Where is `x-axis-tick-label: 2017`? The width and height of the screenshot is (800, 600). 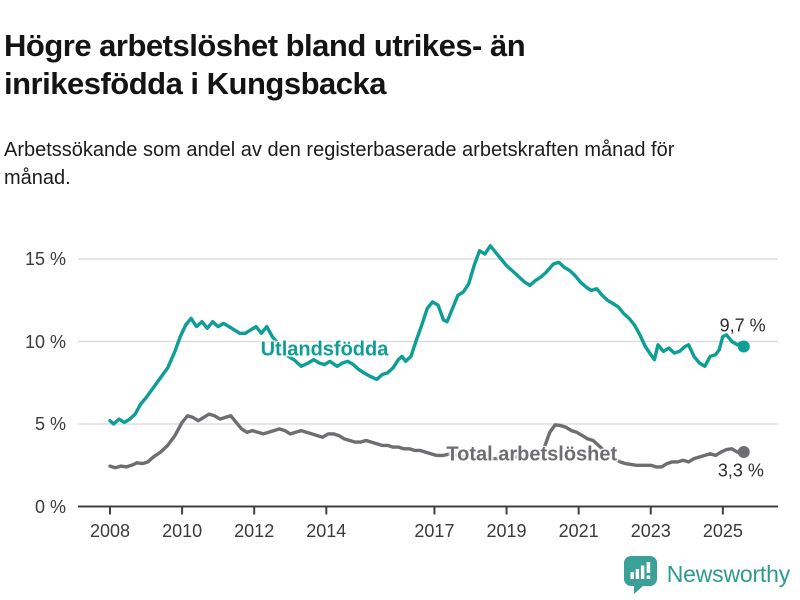 x-axis-tick-label: 2017 is located at coordinates (434, 531).